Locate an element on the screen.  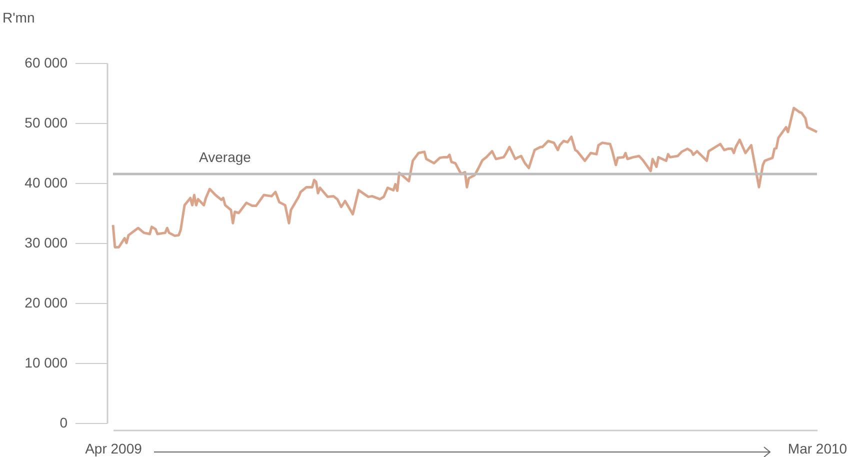
ref-line-label: Average is located at coordinates (225, 157).